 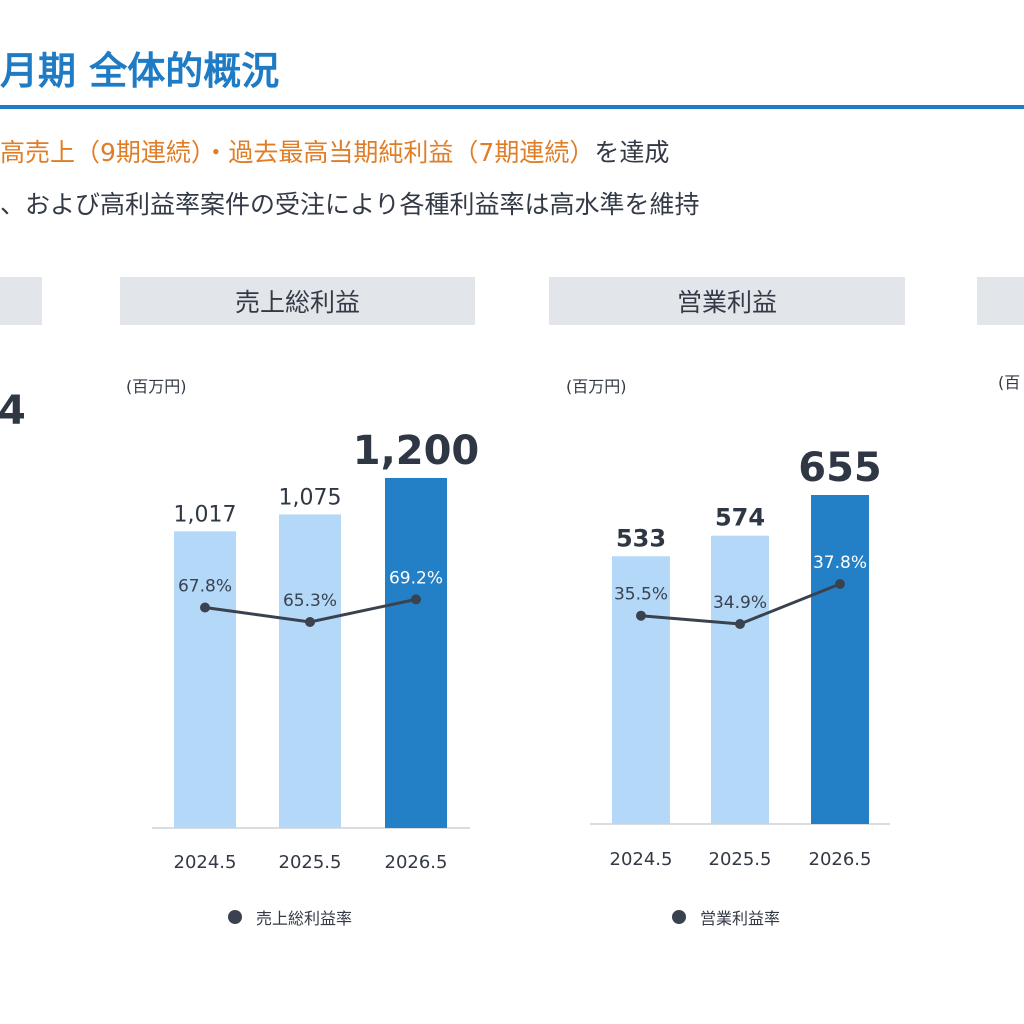 I want to click on rate-label: 67.8%, so click(x=205, y=587).